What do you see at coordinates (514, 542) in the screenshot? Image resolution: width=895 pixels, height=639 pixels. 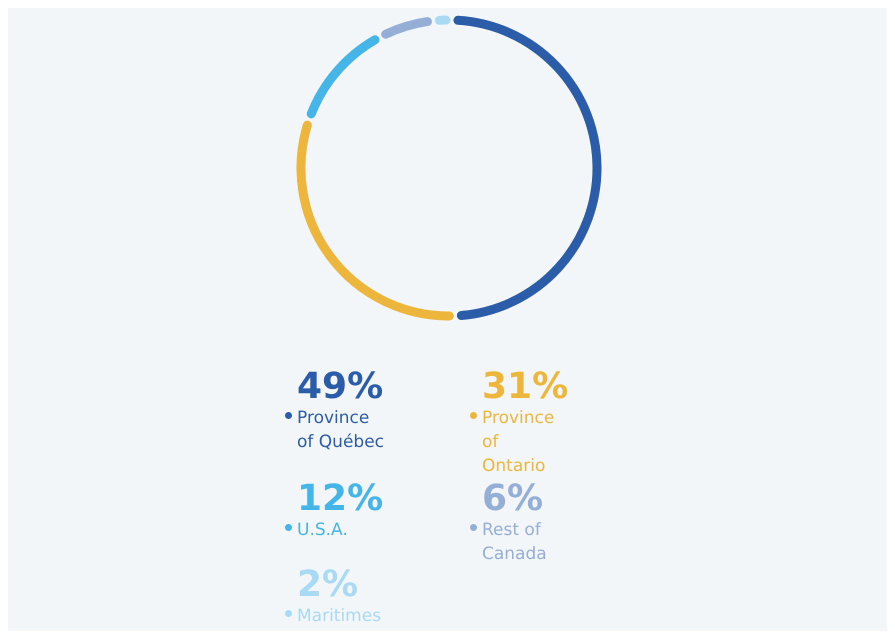 I see `legend-label: Rest of Canada` at bounding box center [514, 542].